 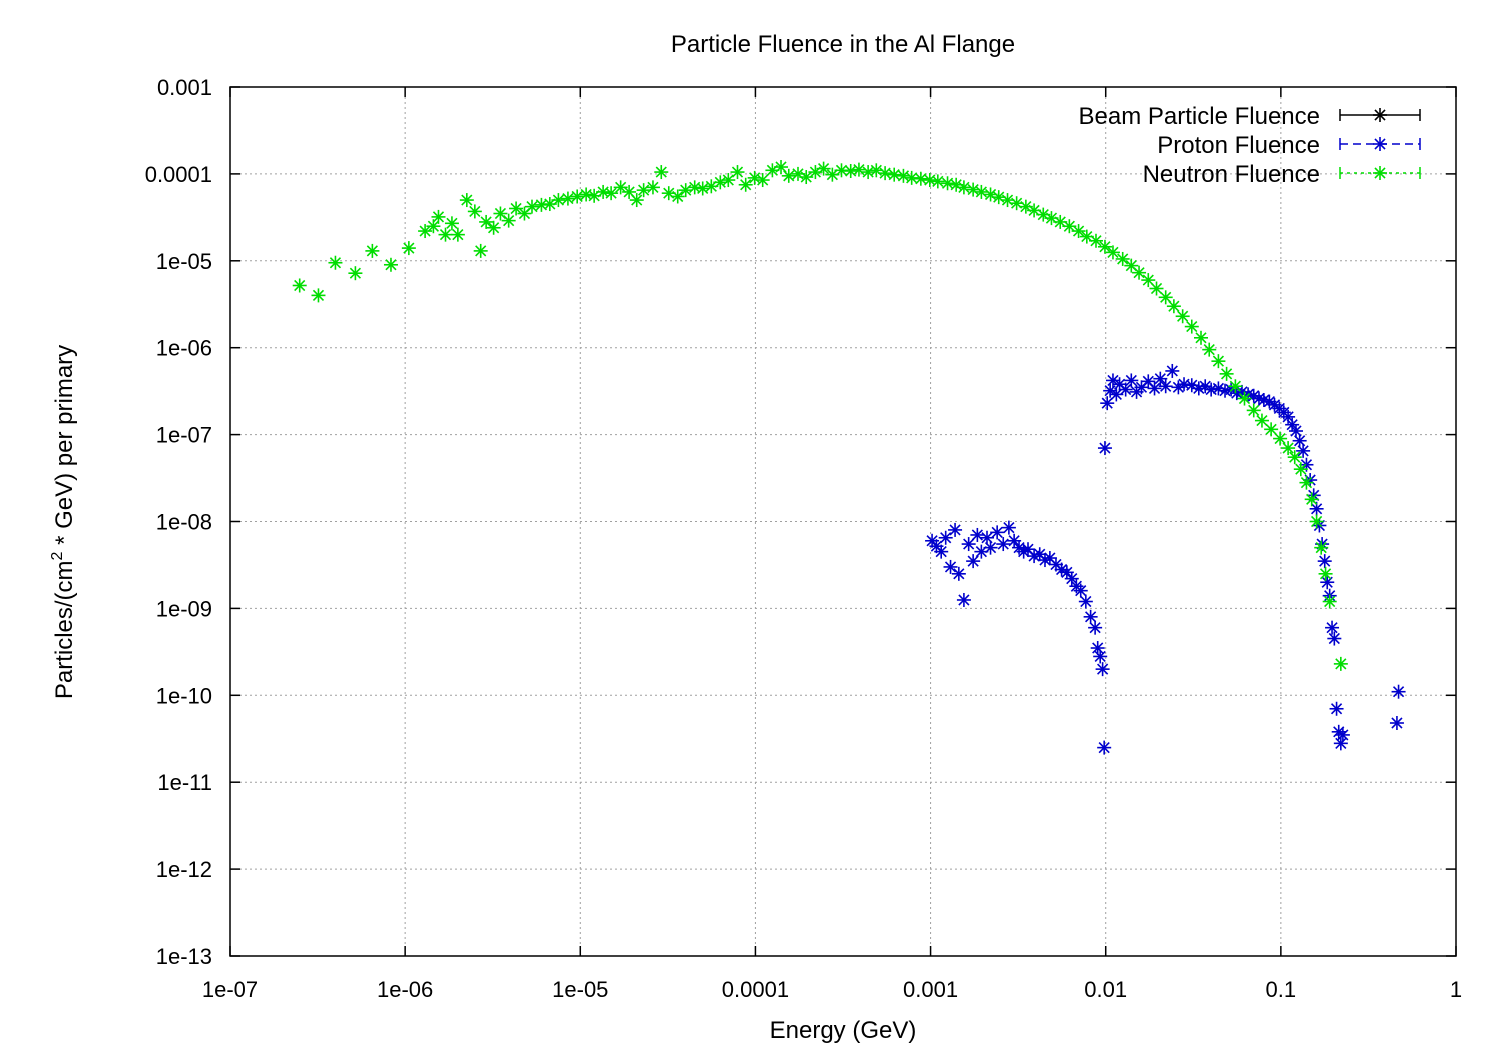 What do you see at coordinates (64, 629) in the screenshot?
I see `y-axis-label-prefix: Particles/(cm` at bounding box center [64, 629].